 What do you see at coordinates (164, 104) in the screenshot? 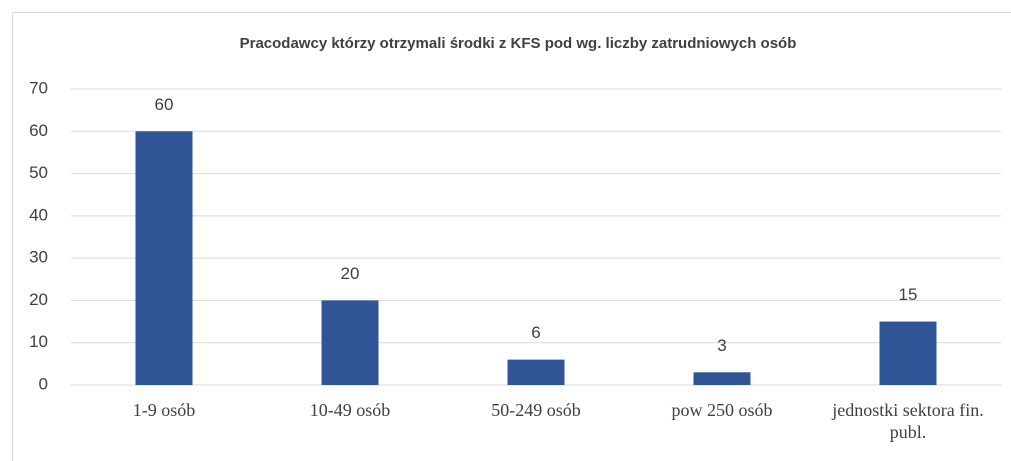
I see `data-label: 60` at bounding box center [164, 104].